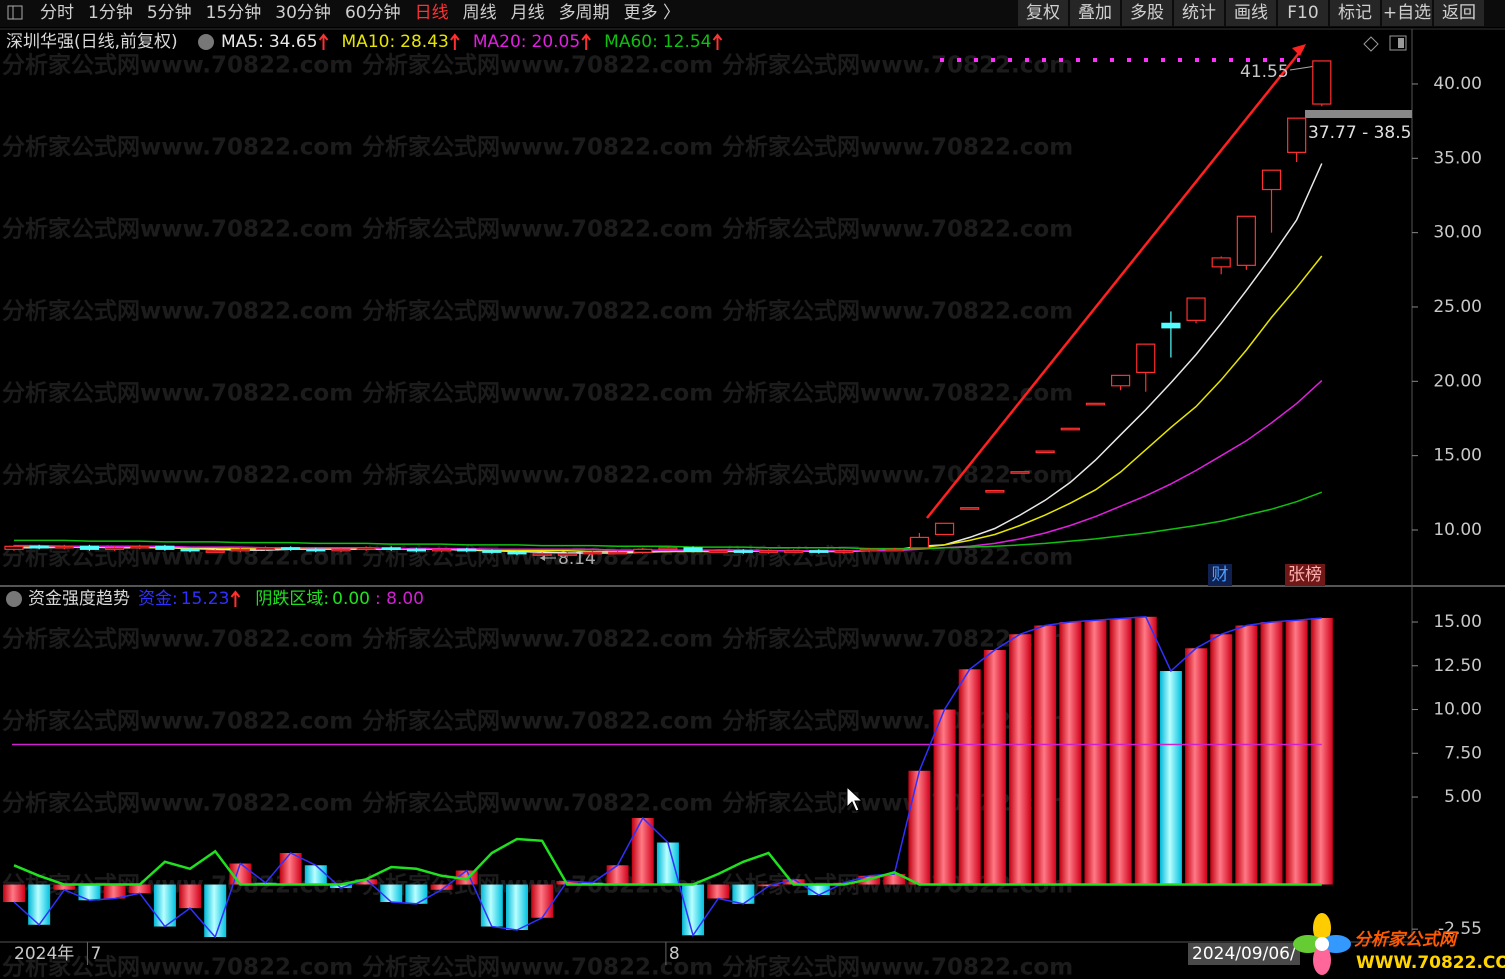 Image resolution: width=1505 pixels, height=979 pixels. What do you see at coordinates (584, 13) in the screenshot?
I see `period-tab: 多周期` at bounding box center [584, 13].